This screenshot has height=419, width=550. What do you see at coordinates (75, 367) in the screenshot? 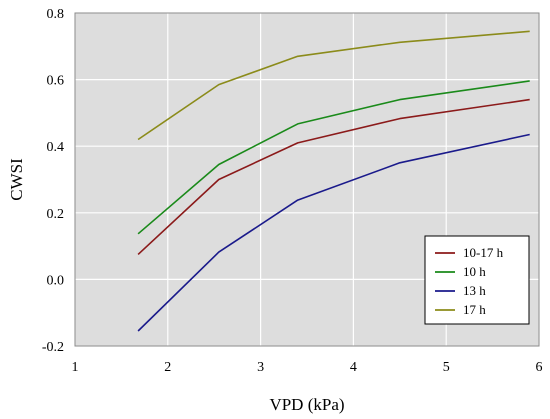
I see `x-tick-label-0: 1` at bounding box center [75, 367].